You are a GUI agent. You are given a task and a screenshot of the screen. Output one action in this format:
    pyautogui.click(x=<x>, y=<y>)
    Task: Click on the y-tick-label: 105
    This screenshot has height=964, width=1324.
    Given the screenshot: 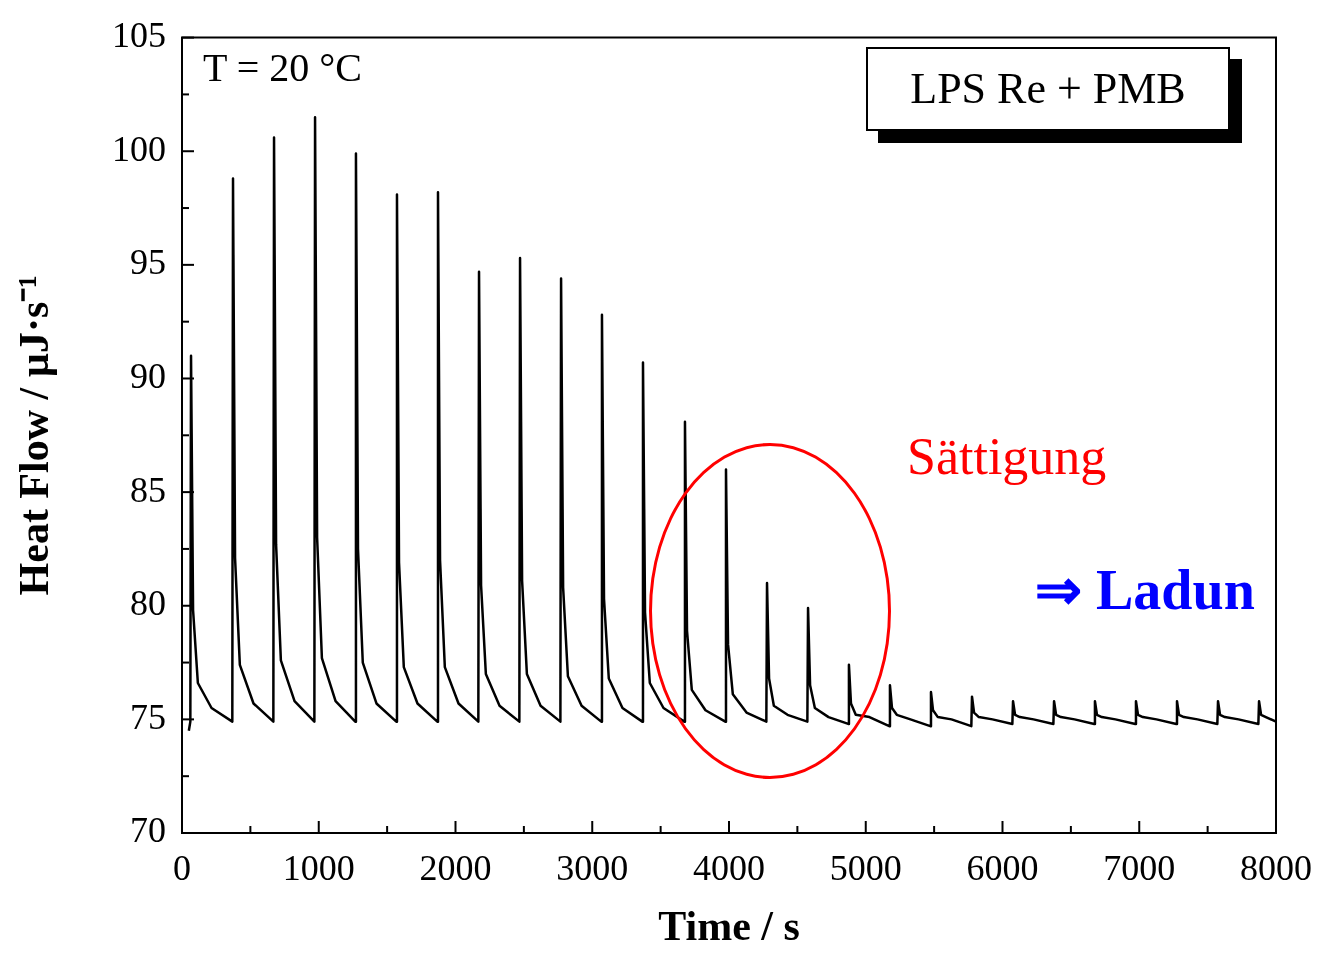 What is the action you would take?
    pyautogui.click(x=139, y=35)
    